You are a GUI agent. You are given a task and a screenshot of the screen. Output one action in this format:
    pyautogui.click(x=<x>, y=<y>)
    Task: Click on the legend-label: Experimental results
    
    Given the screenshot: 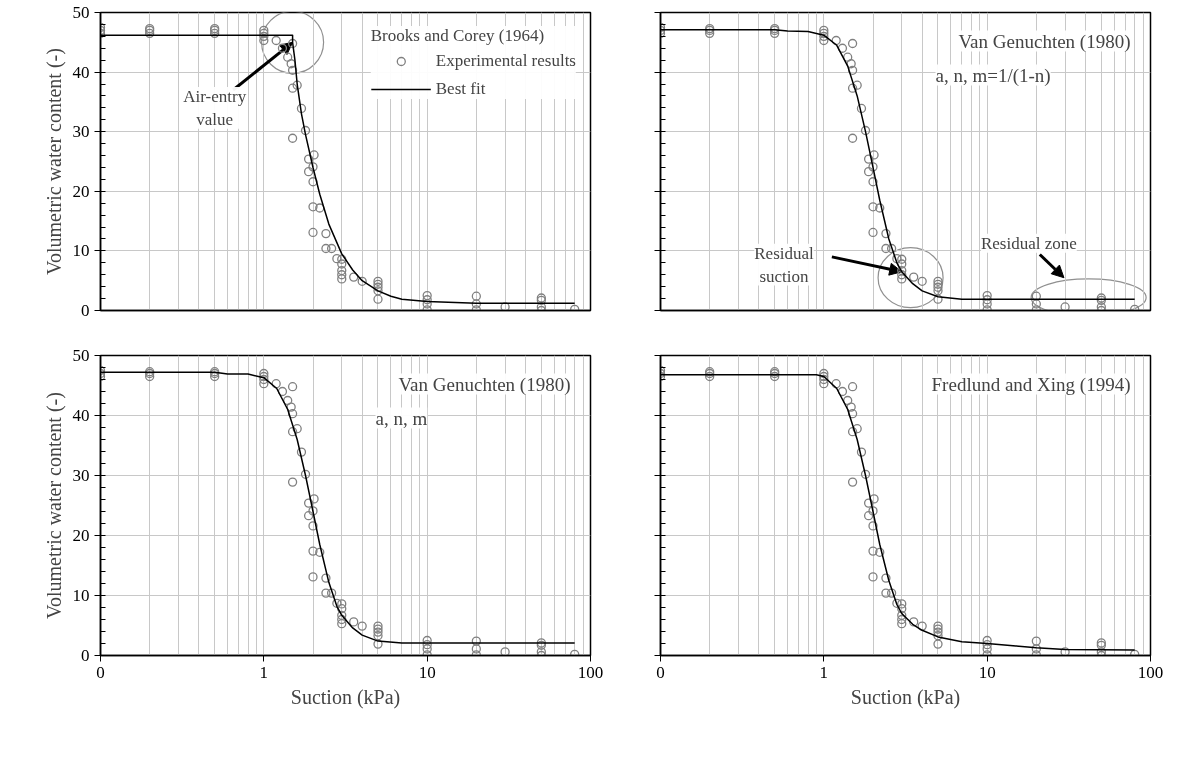 What is the action you would take?
    pyautogui.click(x=505, y=61)
    